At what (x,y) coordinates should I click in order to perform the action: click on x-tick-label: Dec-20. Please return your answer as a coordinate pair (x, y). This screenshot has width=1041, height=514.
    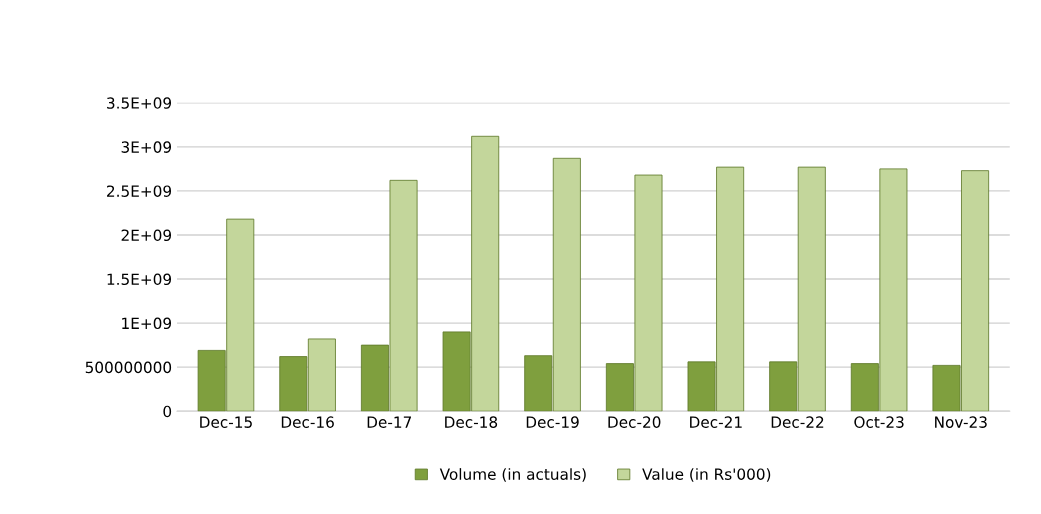
    Looking at the image, I should click on (634, 422).